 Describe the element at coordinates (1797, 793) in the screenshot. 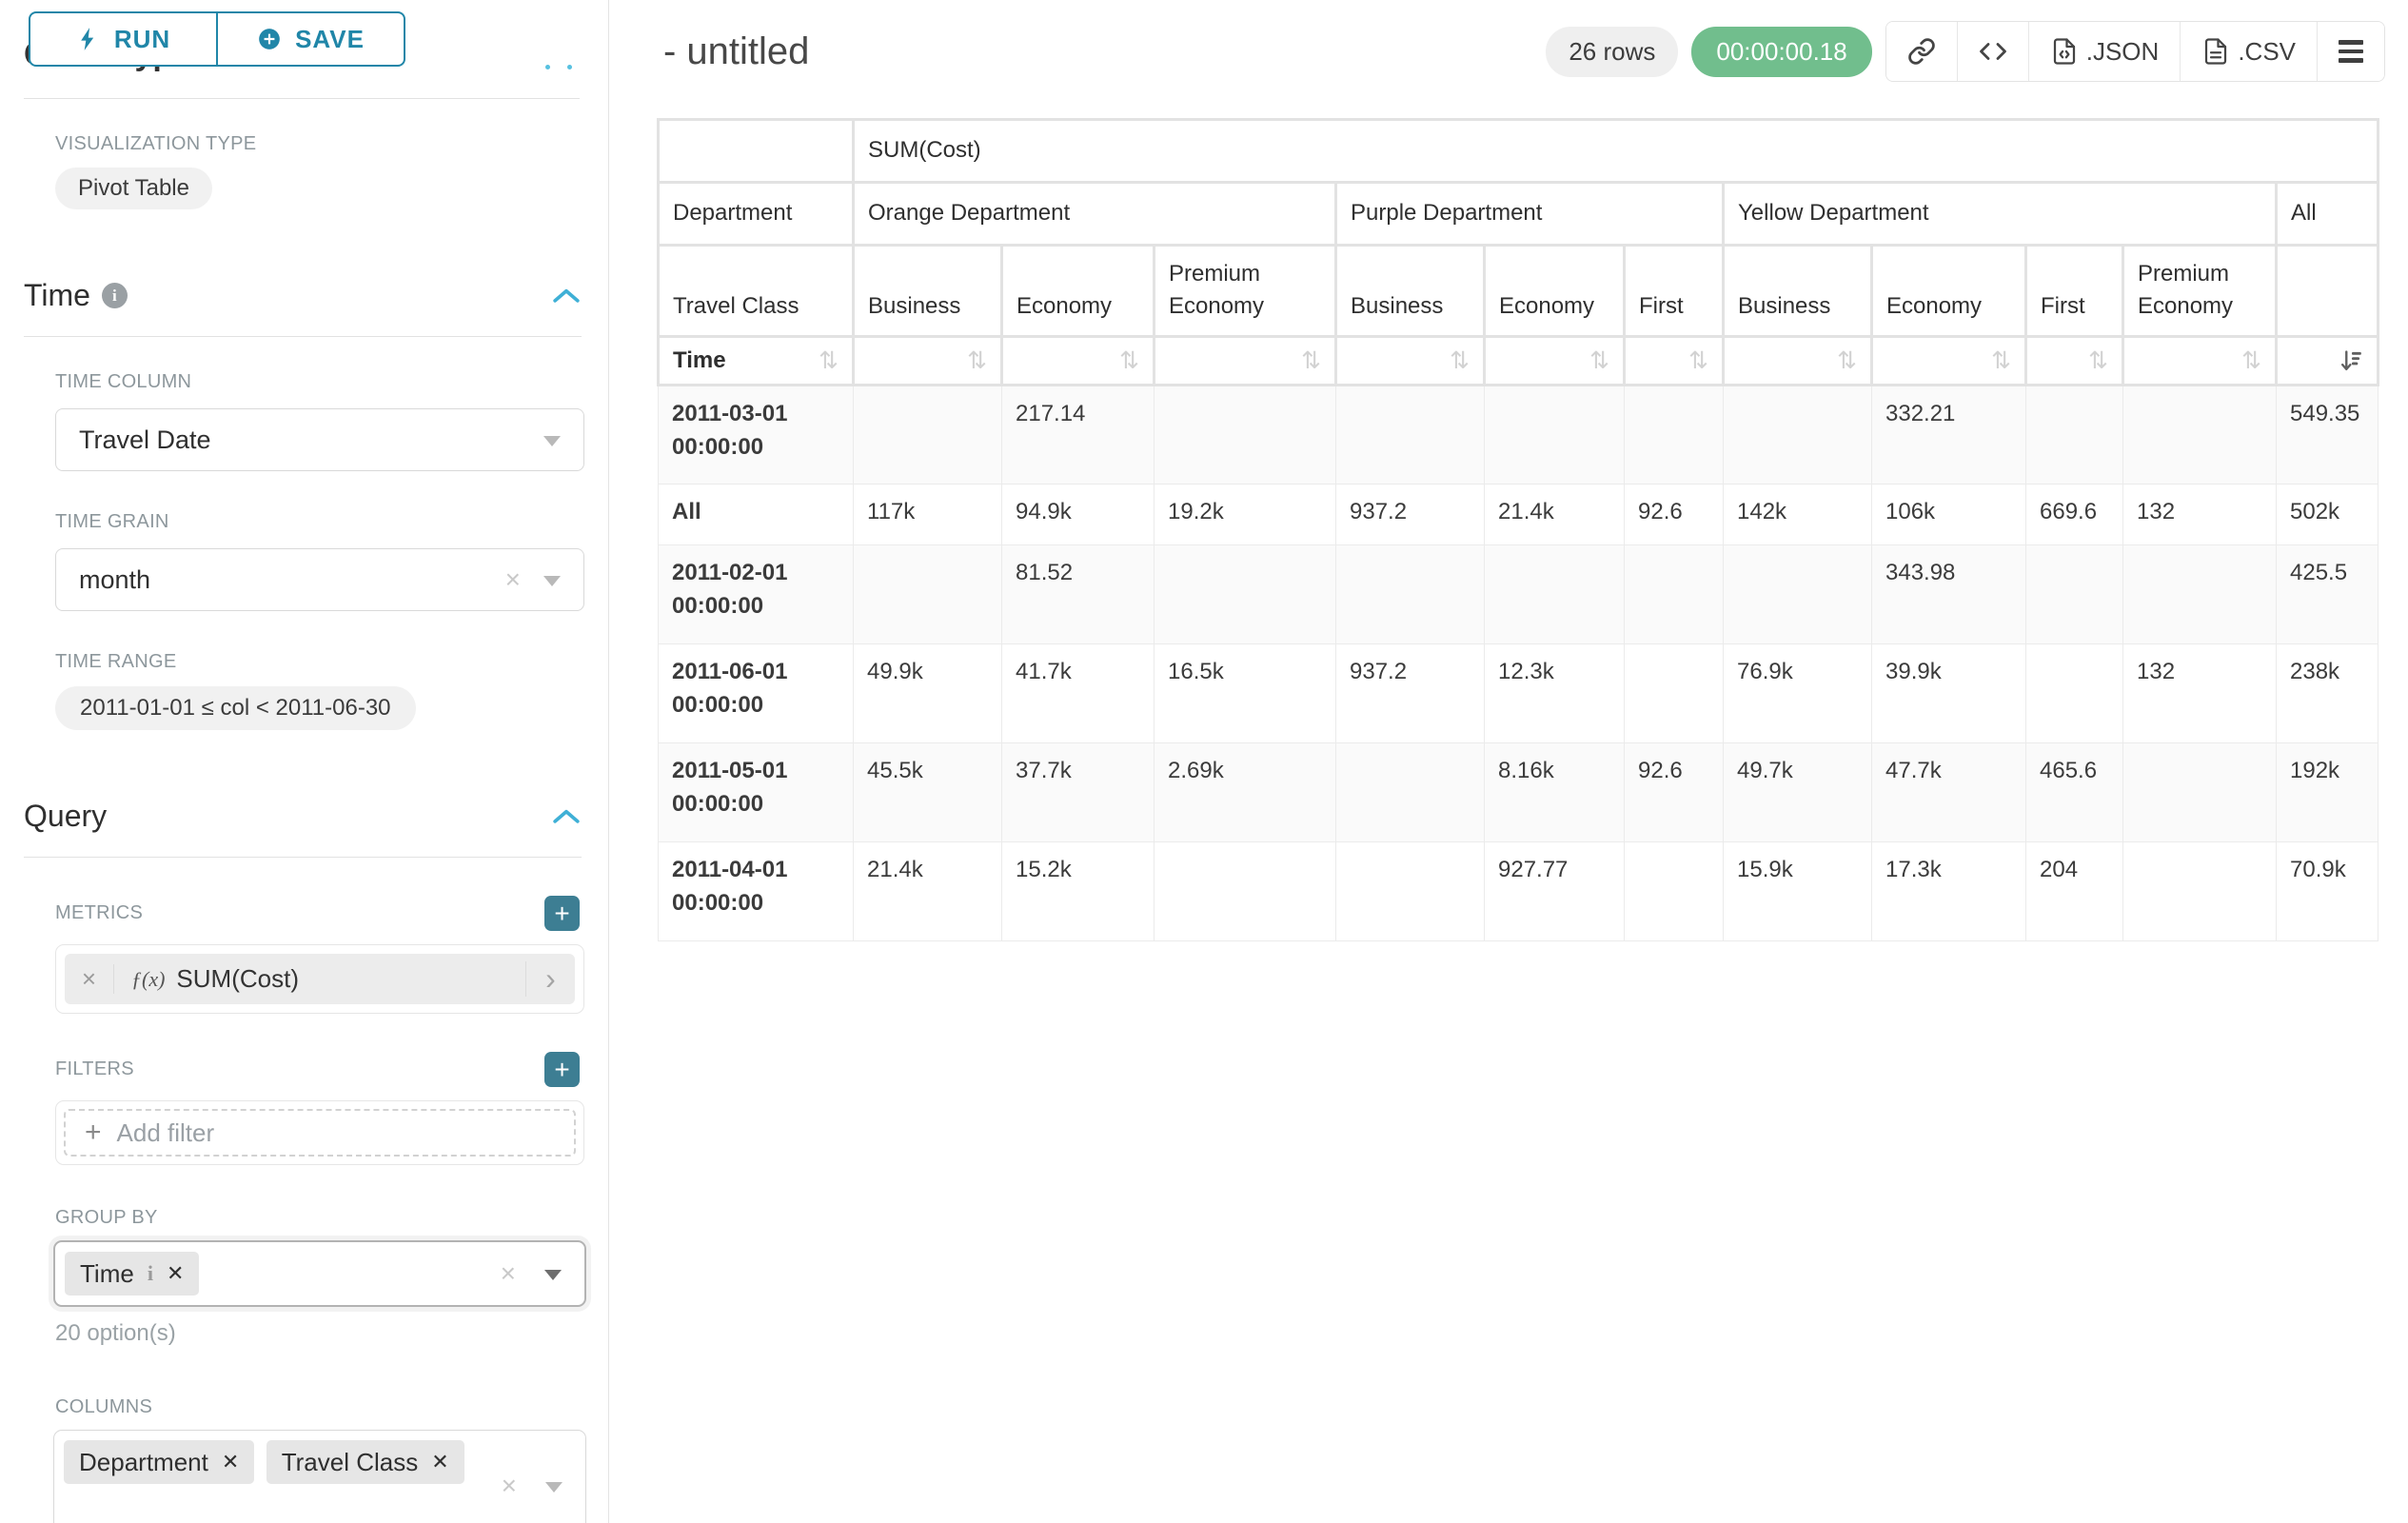

I see `pivot-cell: 49.7k` at that location.